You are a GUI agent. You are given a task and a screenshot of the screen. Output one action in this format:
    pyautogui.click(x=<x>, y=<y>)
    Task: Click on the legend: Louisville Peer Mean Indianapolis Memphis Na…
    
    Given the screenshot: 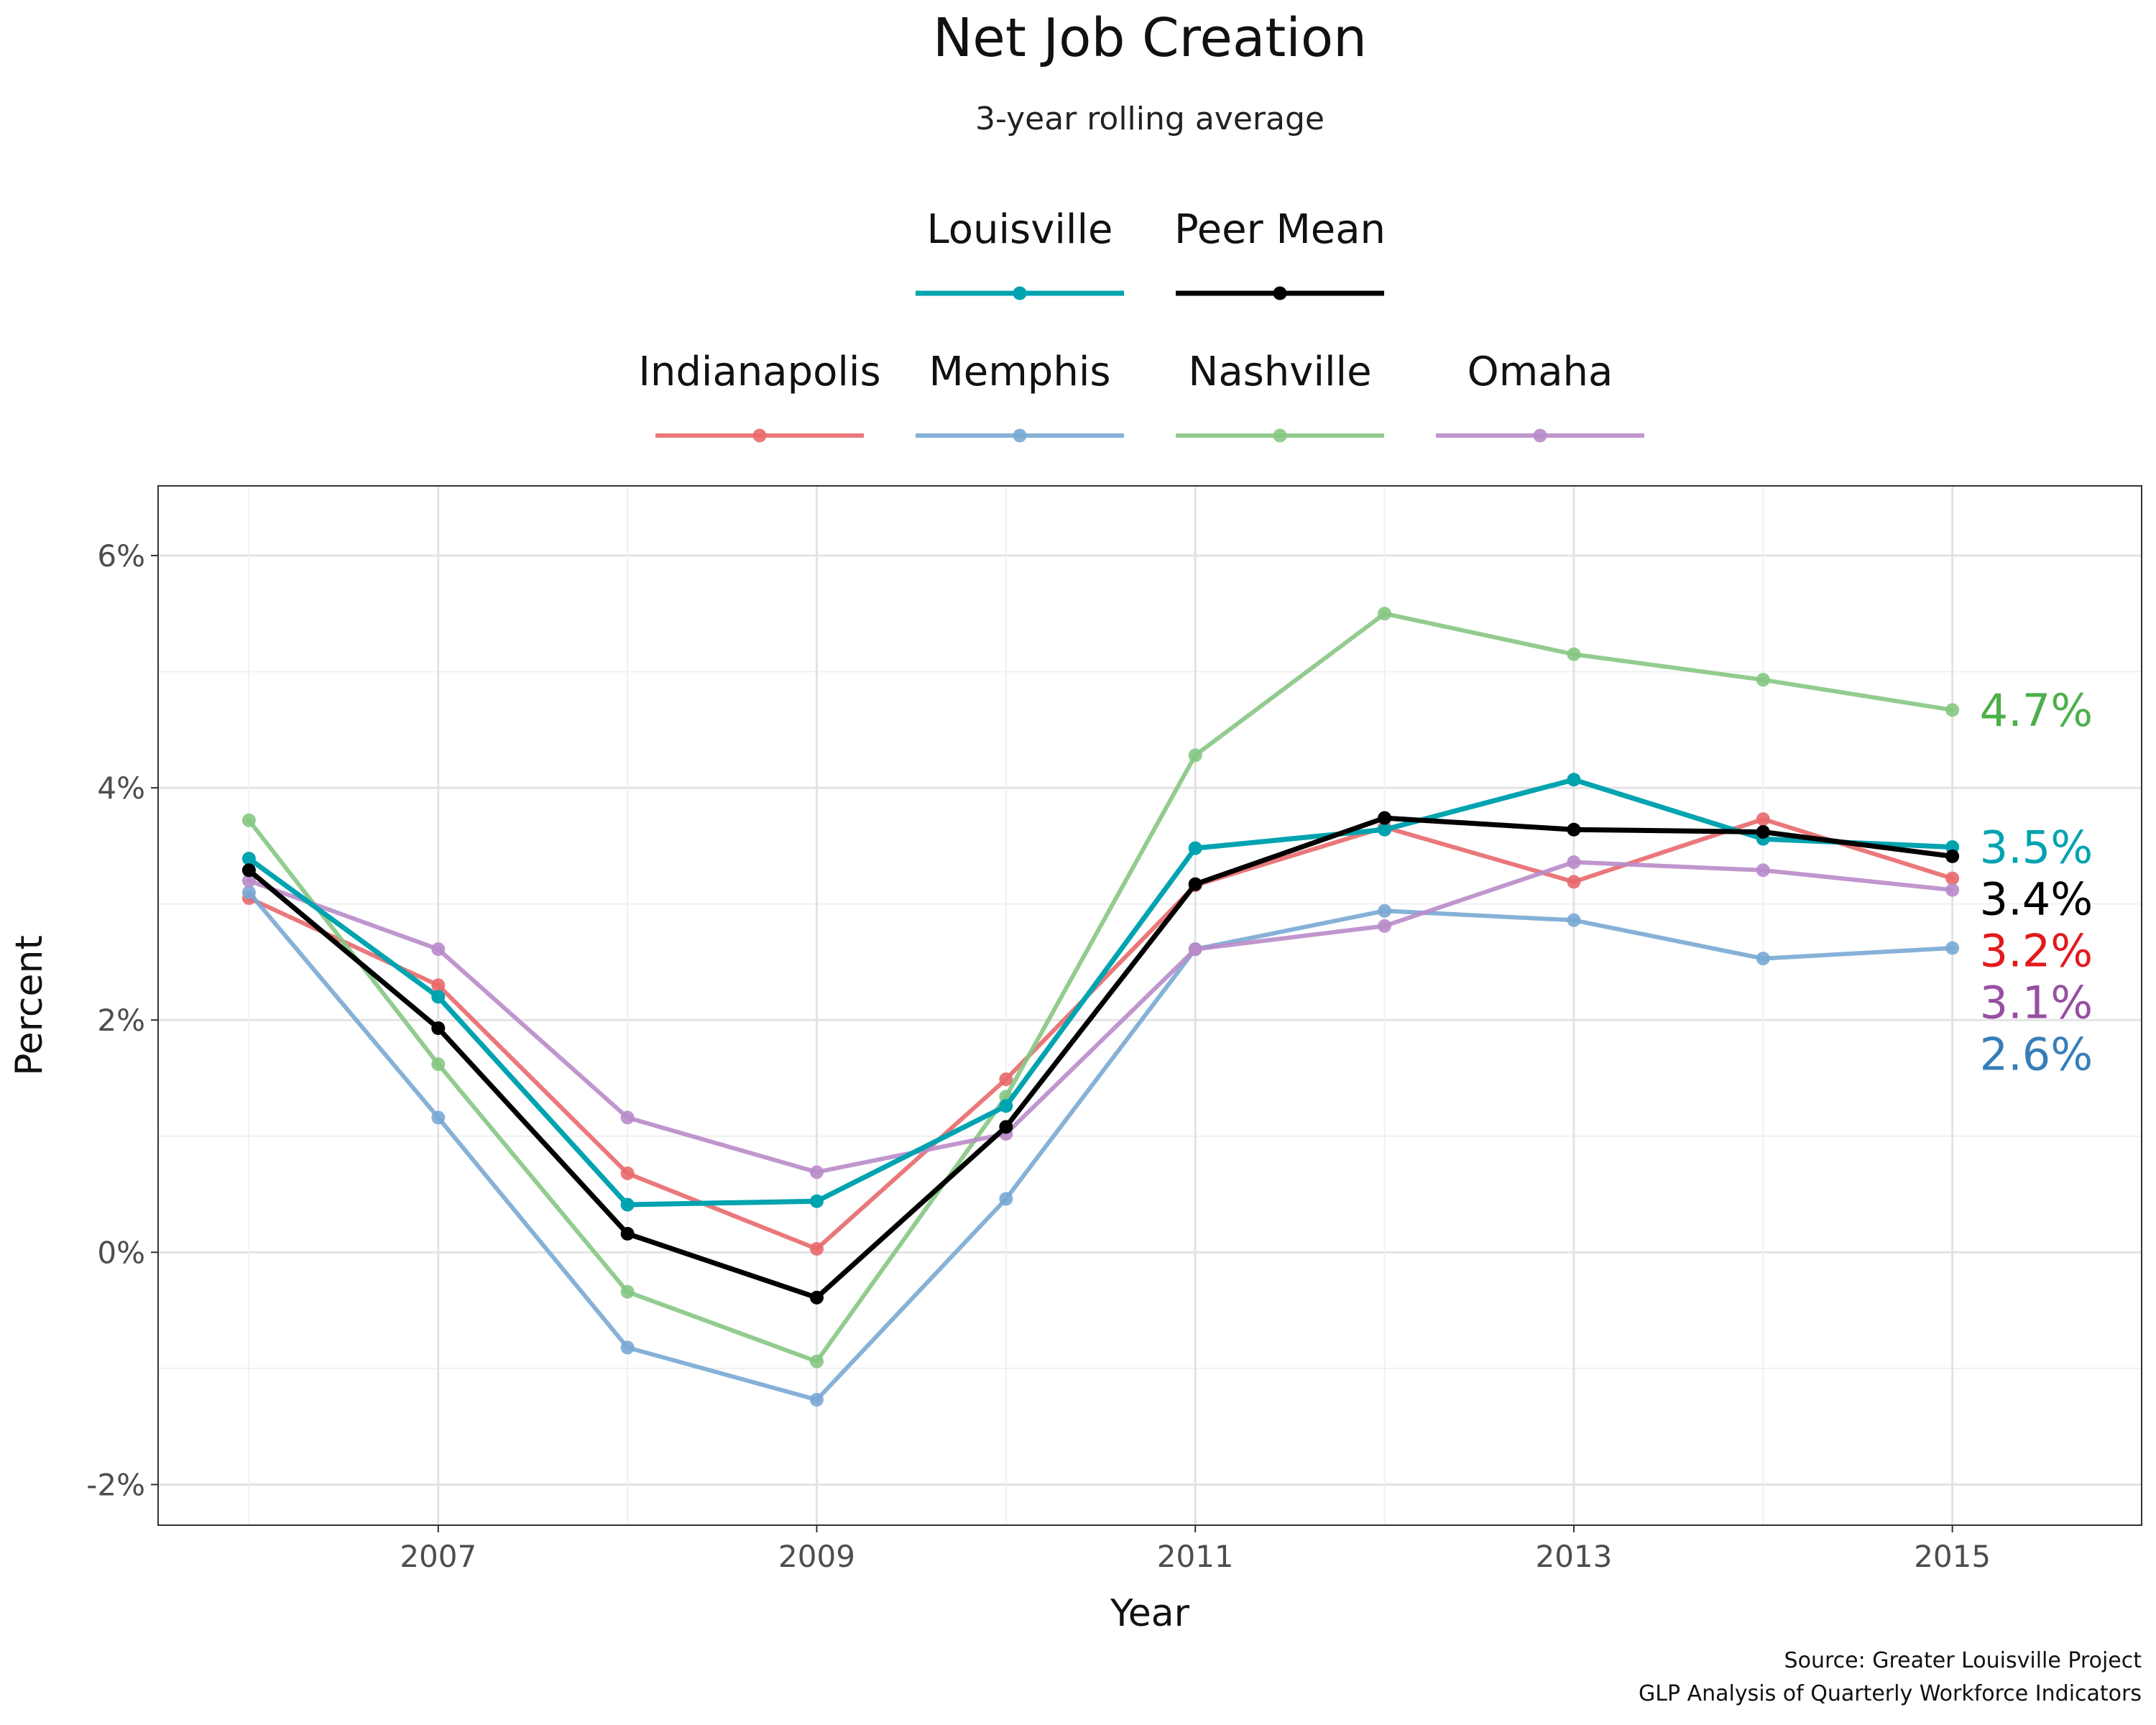 What is the action you would take?
    pyautogui.click(x=1141, y=324)
    